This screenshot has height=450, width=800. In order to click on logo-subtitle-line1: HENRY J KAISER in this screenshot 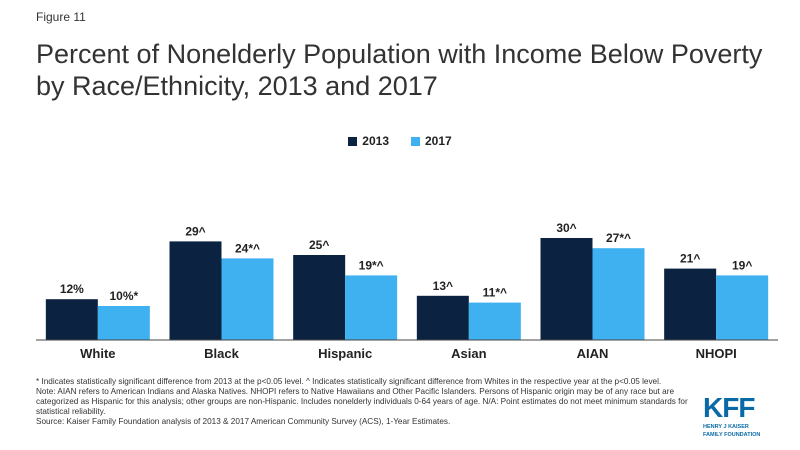, I will do `click(726, 427)`.